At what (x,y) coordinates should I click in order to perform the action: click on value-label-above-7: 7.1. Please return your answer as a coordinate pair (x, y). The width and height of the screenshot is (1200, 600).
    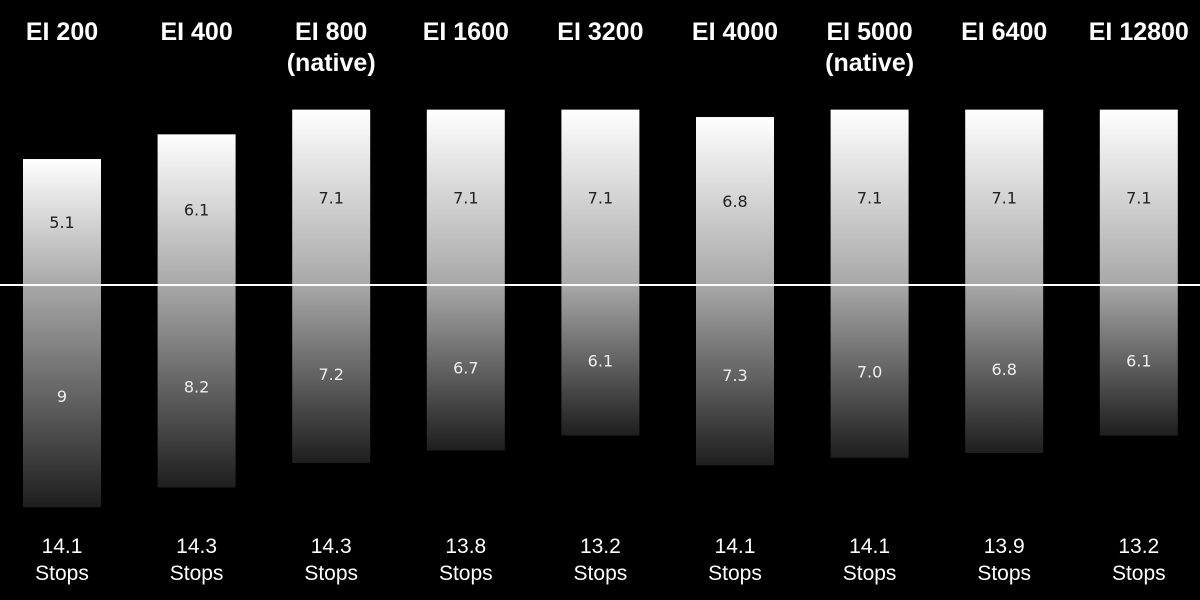
    Looking at the image, I should click on (1003, 197).